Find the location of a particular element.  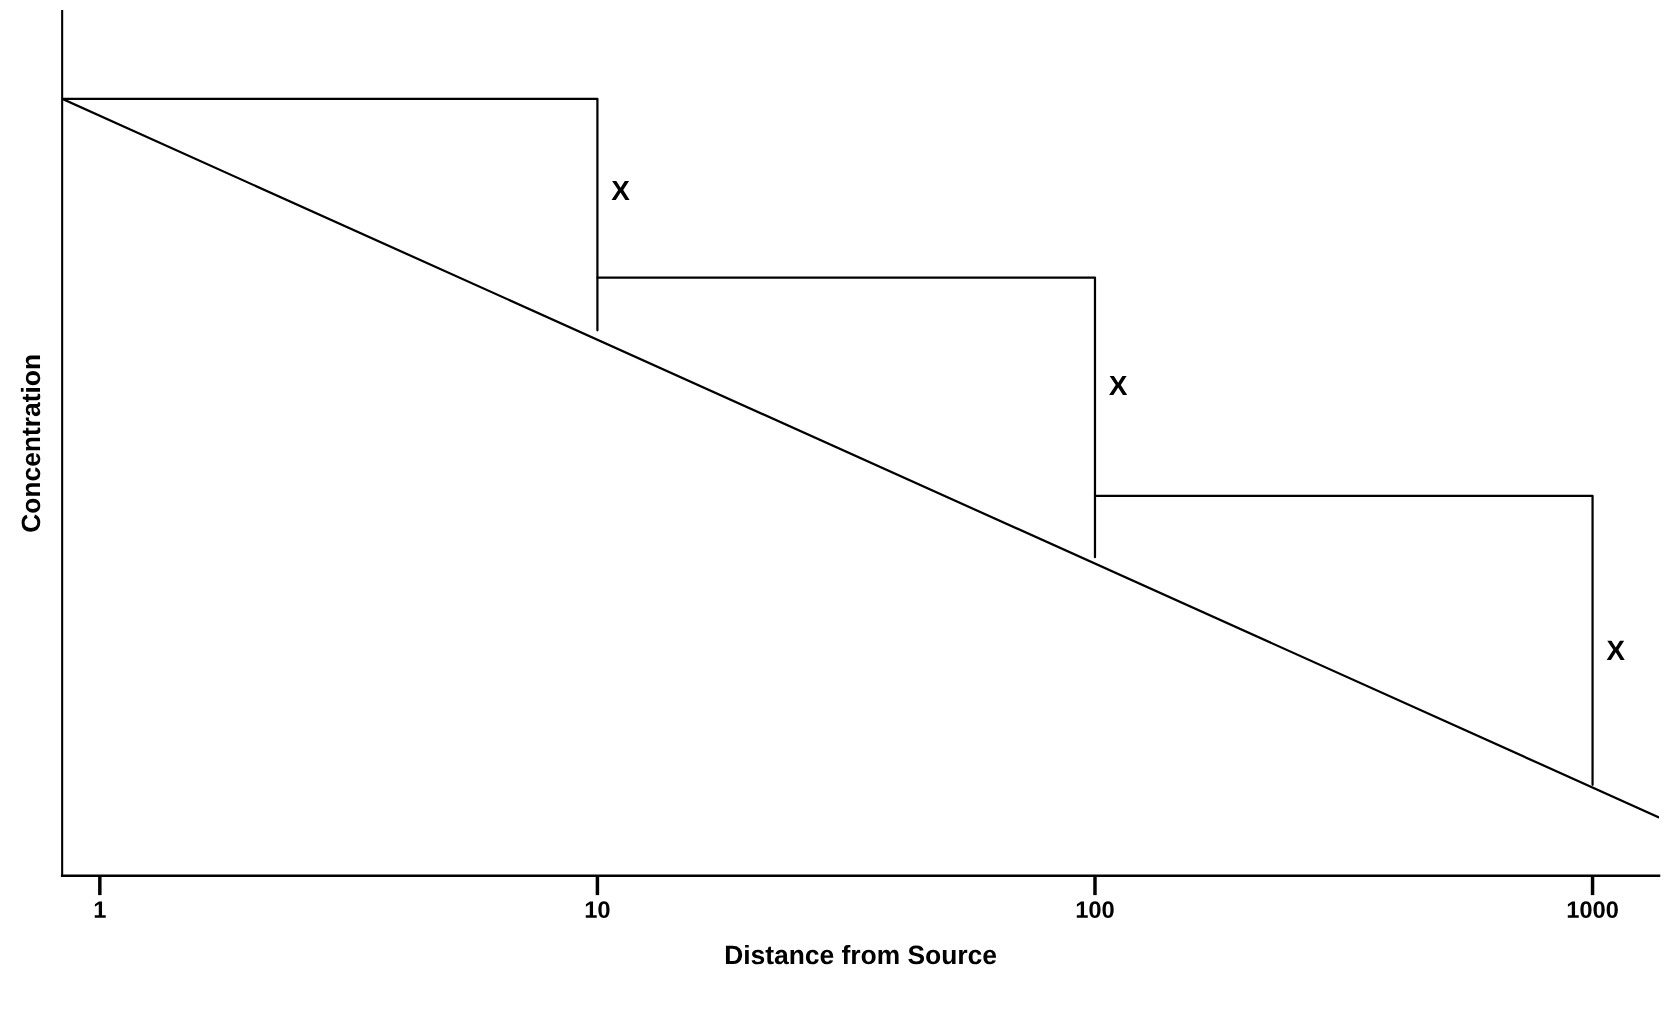

x-axis-title: Distance from Source is located at coordinates (861, 954).